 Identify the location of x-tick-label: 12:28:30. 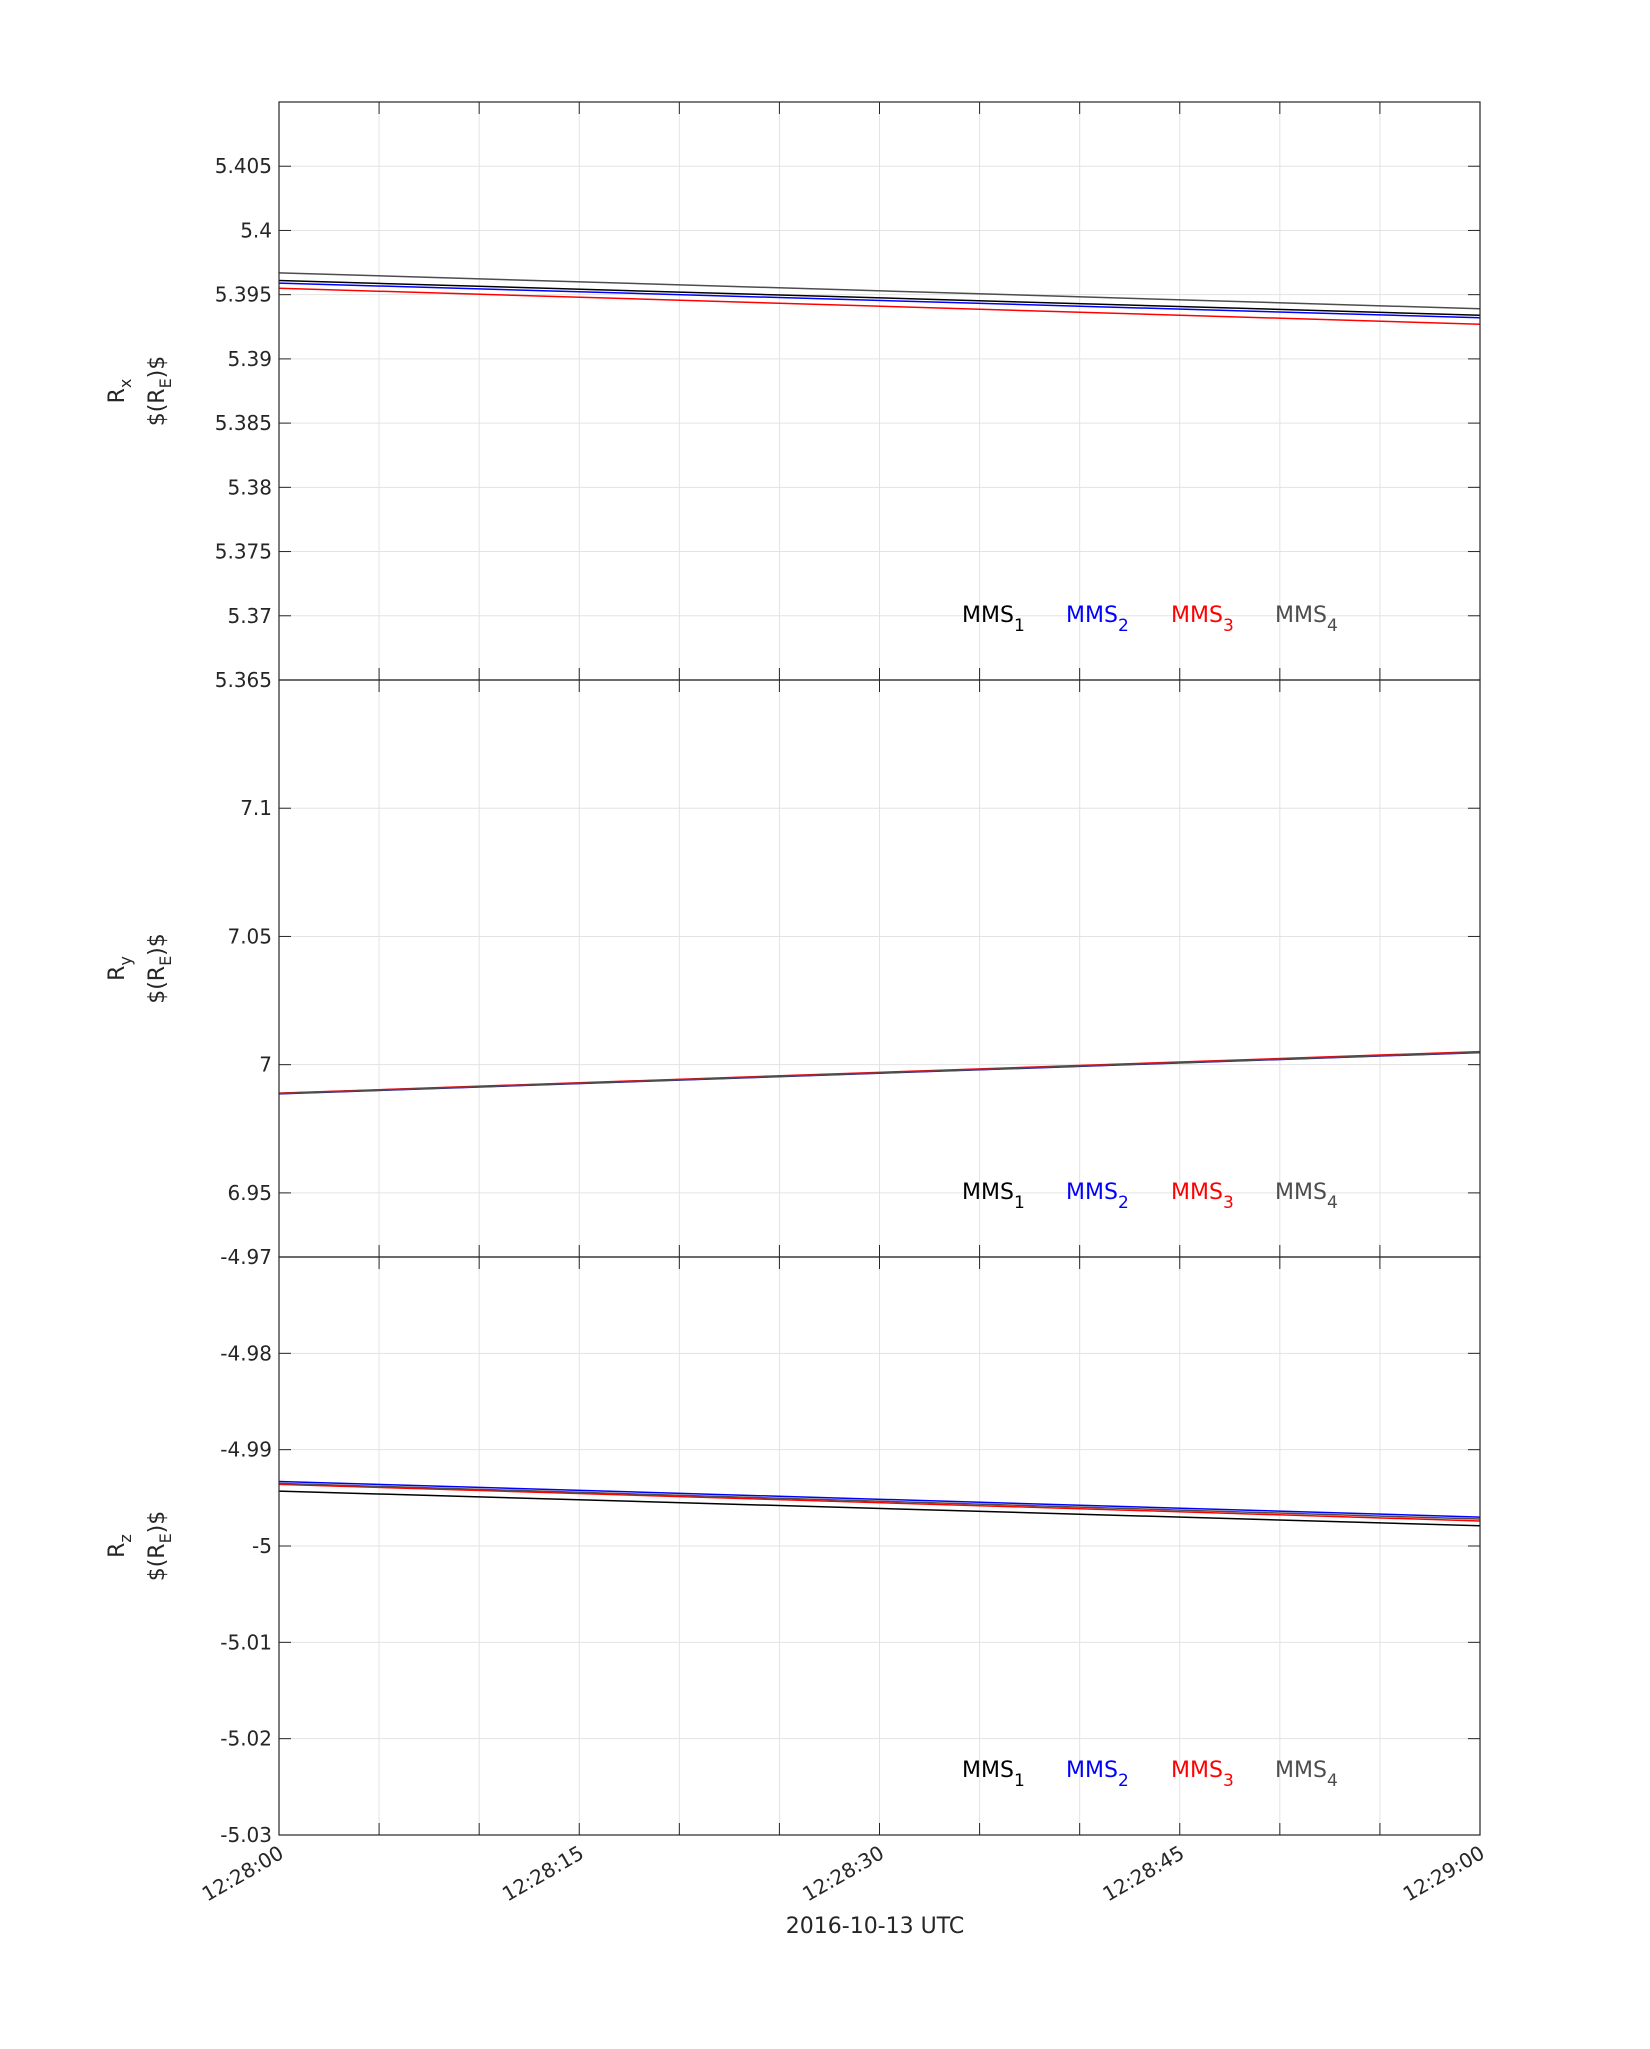
(843, 1874).